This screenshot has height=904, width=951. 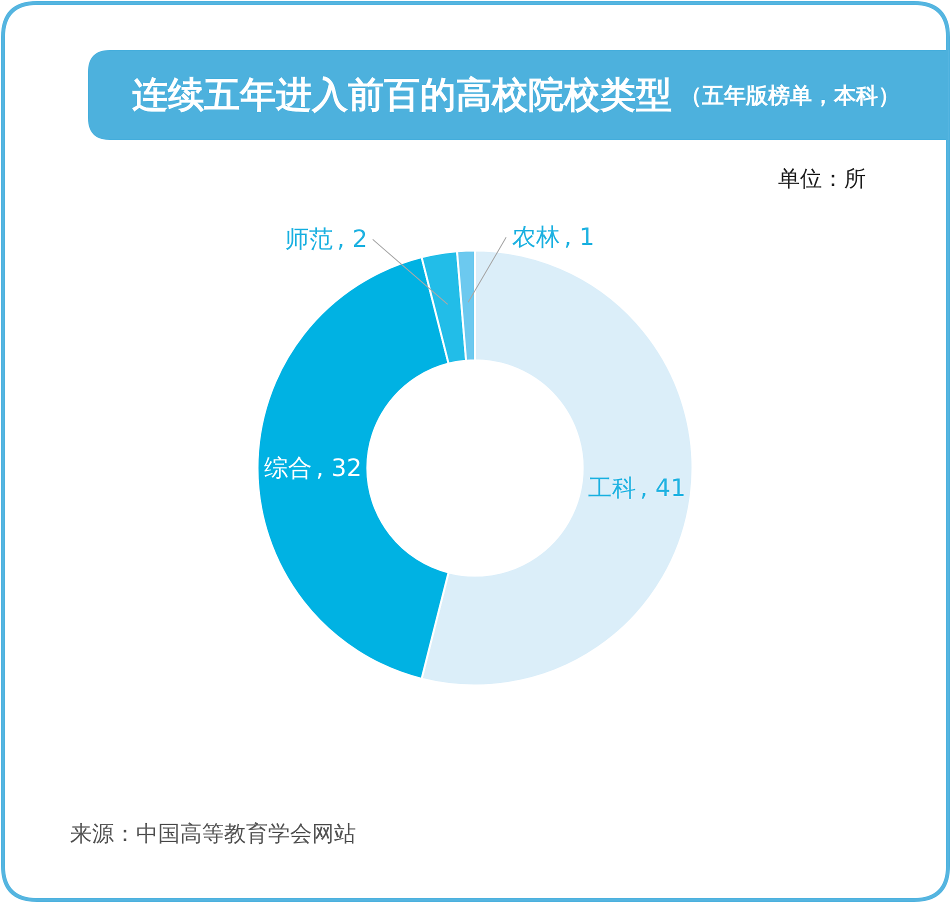 What do you see at coordinates (402, 95) in the screenshot?
I see `chart-title: 连续五年进入前百的高校院校类型` at bounding box center [402, 95].